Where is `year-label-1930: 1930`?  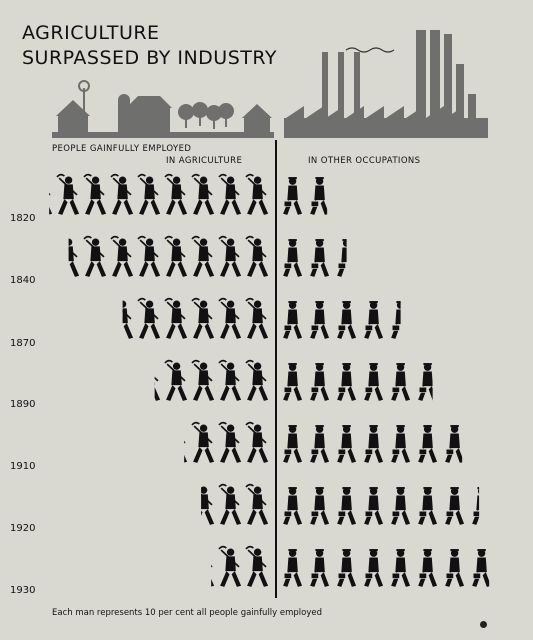 year-label-1930: 1930 is located at coordinates (22, 590).